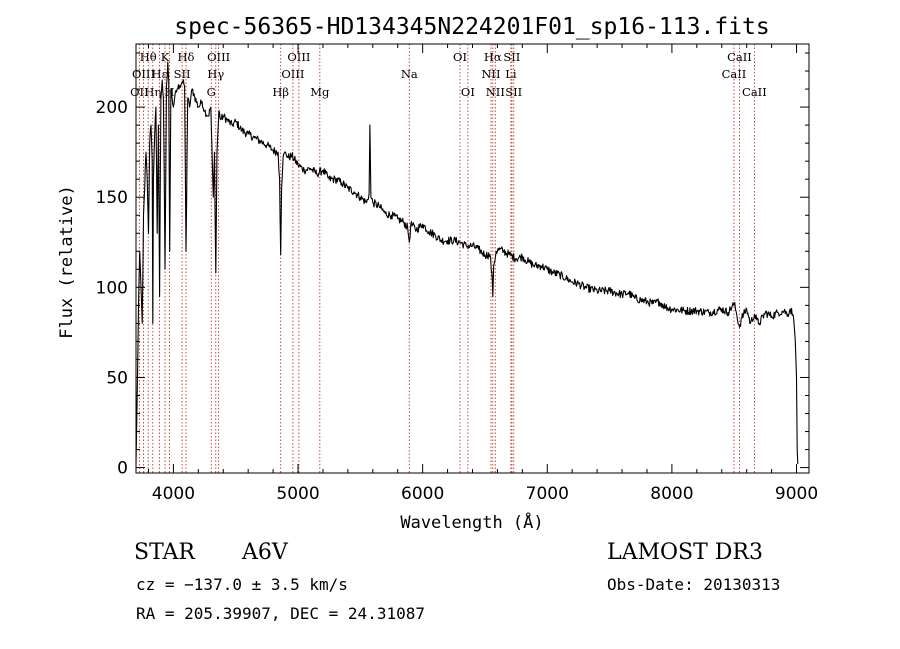 The width and height of the screenshot is (900, 649). What do you see at coordinates (471, 522) in the screenshot?
I see `x-axis-label: Wavelength (Å)` at bounding box center [471, 522].